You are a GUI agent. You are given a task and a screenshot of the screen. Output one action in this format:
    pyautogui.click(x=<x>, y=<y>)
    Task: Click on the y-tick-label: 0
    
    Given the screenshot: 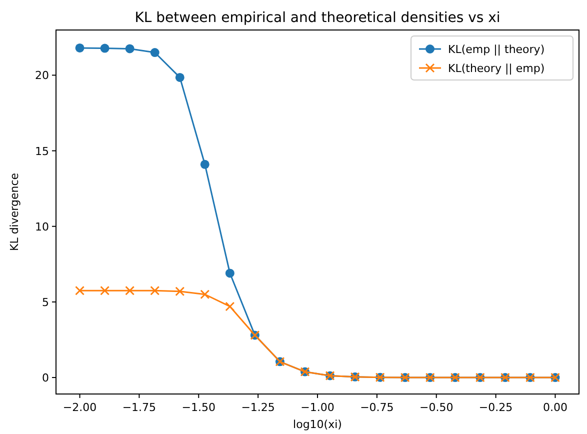 What is the action you would take?
    pyautogui.click(x=45, y=378)
    